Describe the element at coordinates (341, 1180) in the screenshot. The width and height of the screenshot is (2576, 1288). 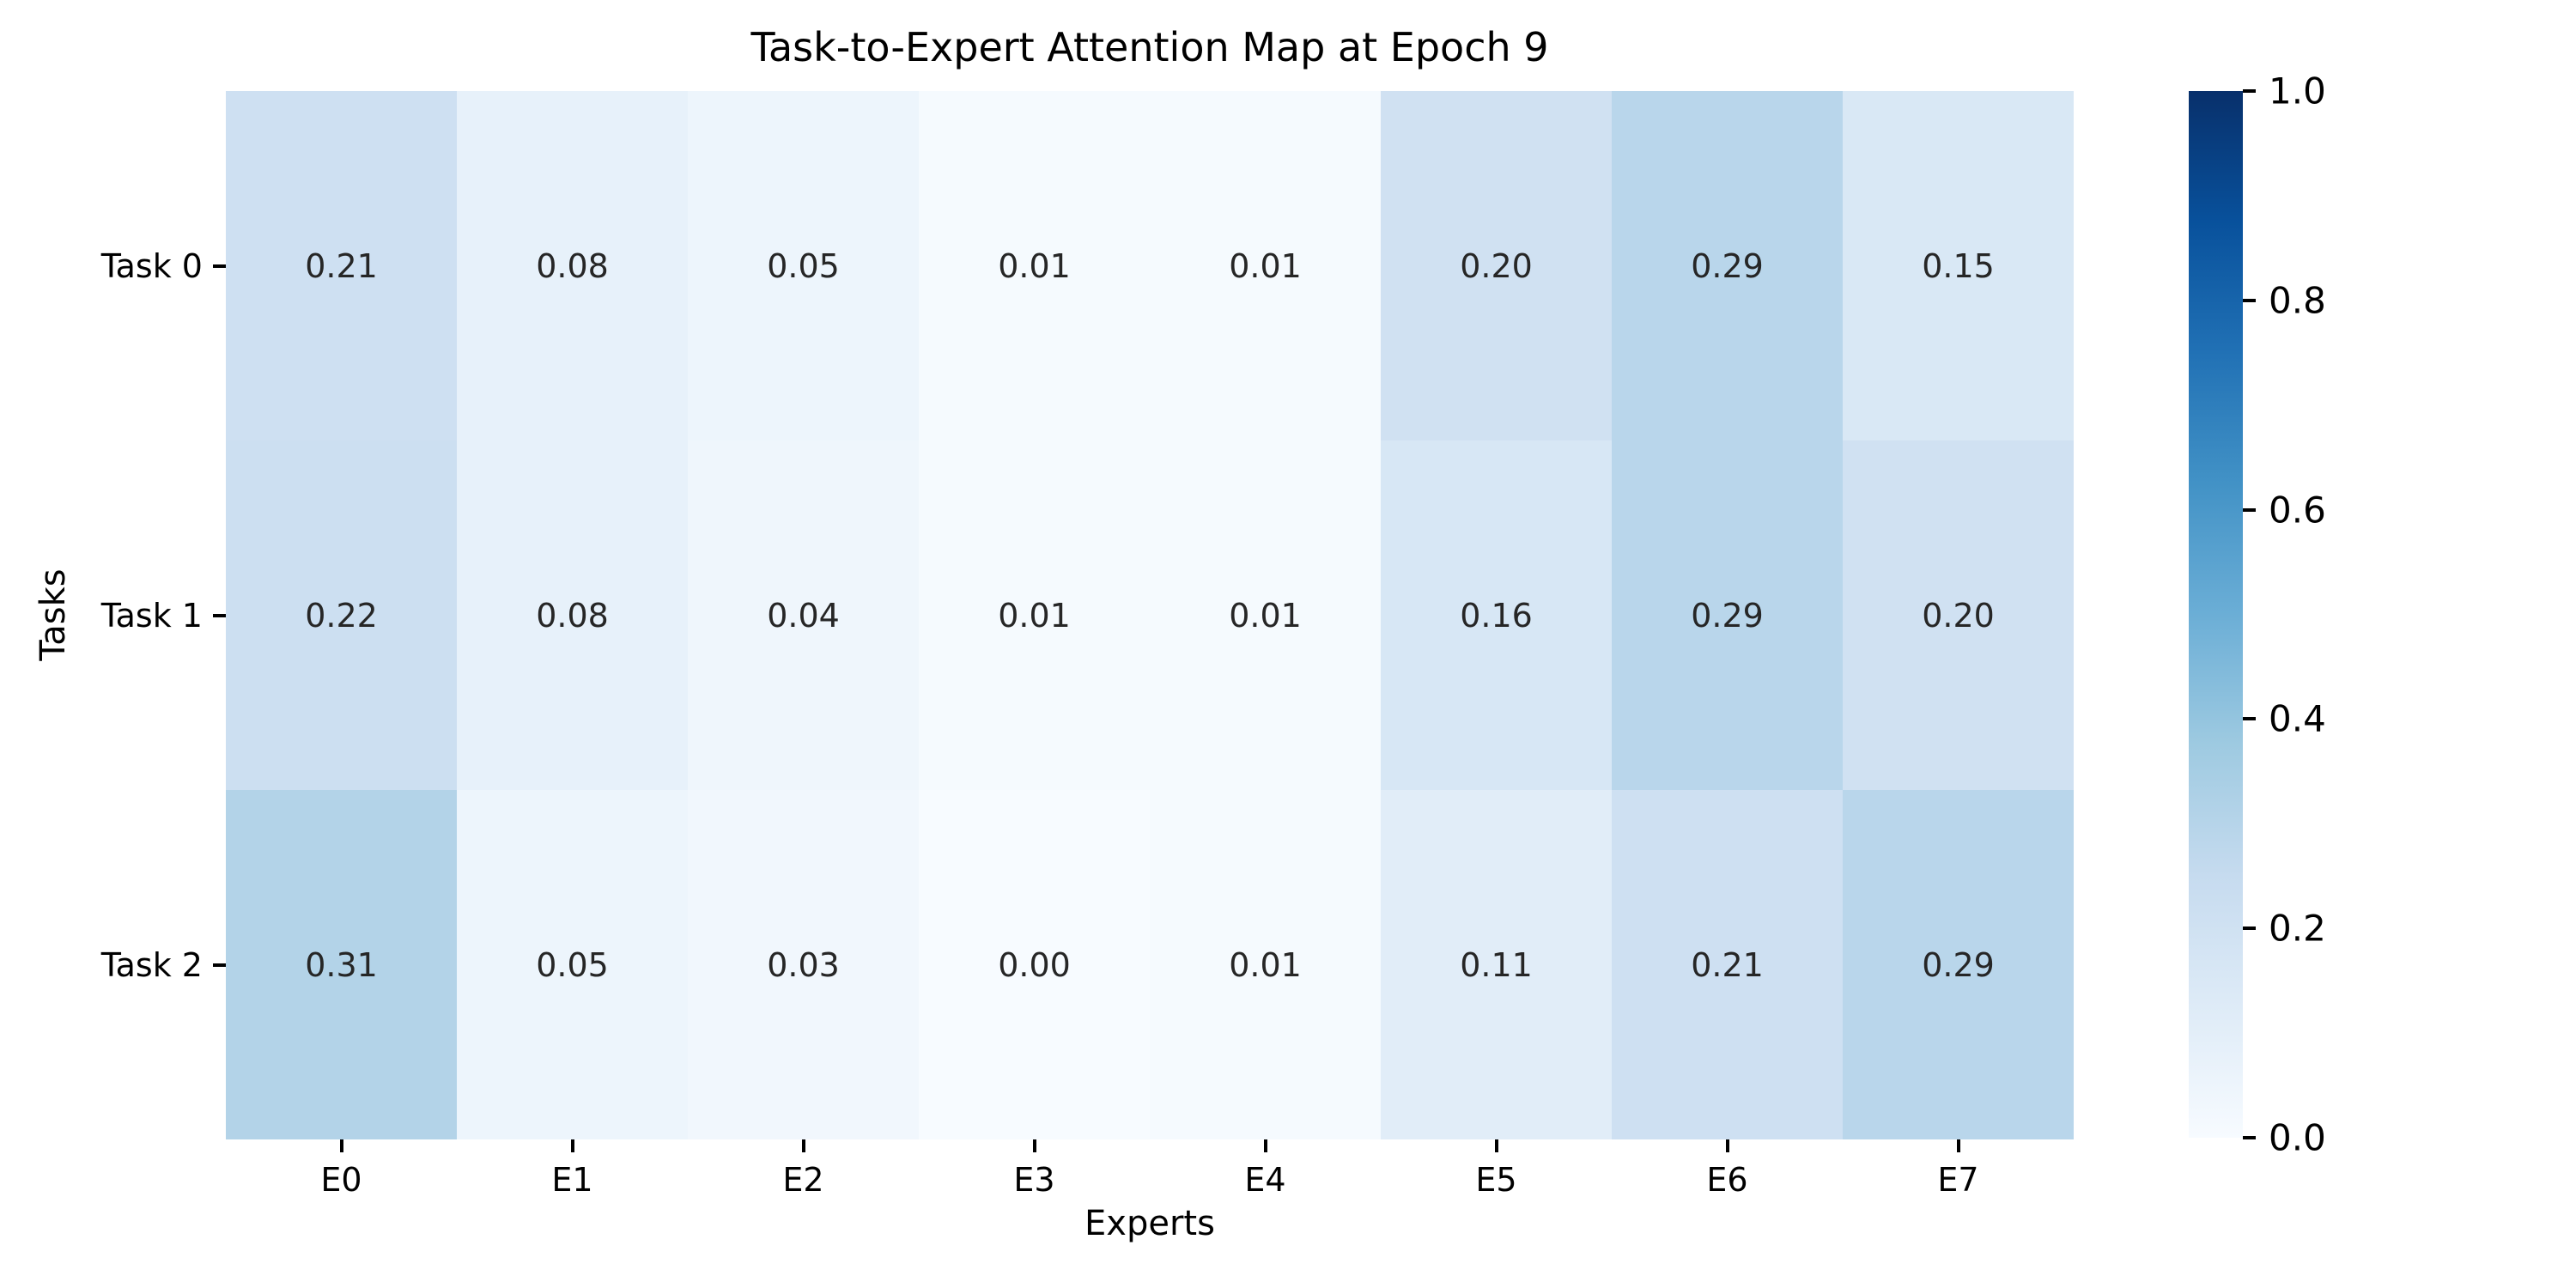
I see `x-tick-label: E0` at that location.